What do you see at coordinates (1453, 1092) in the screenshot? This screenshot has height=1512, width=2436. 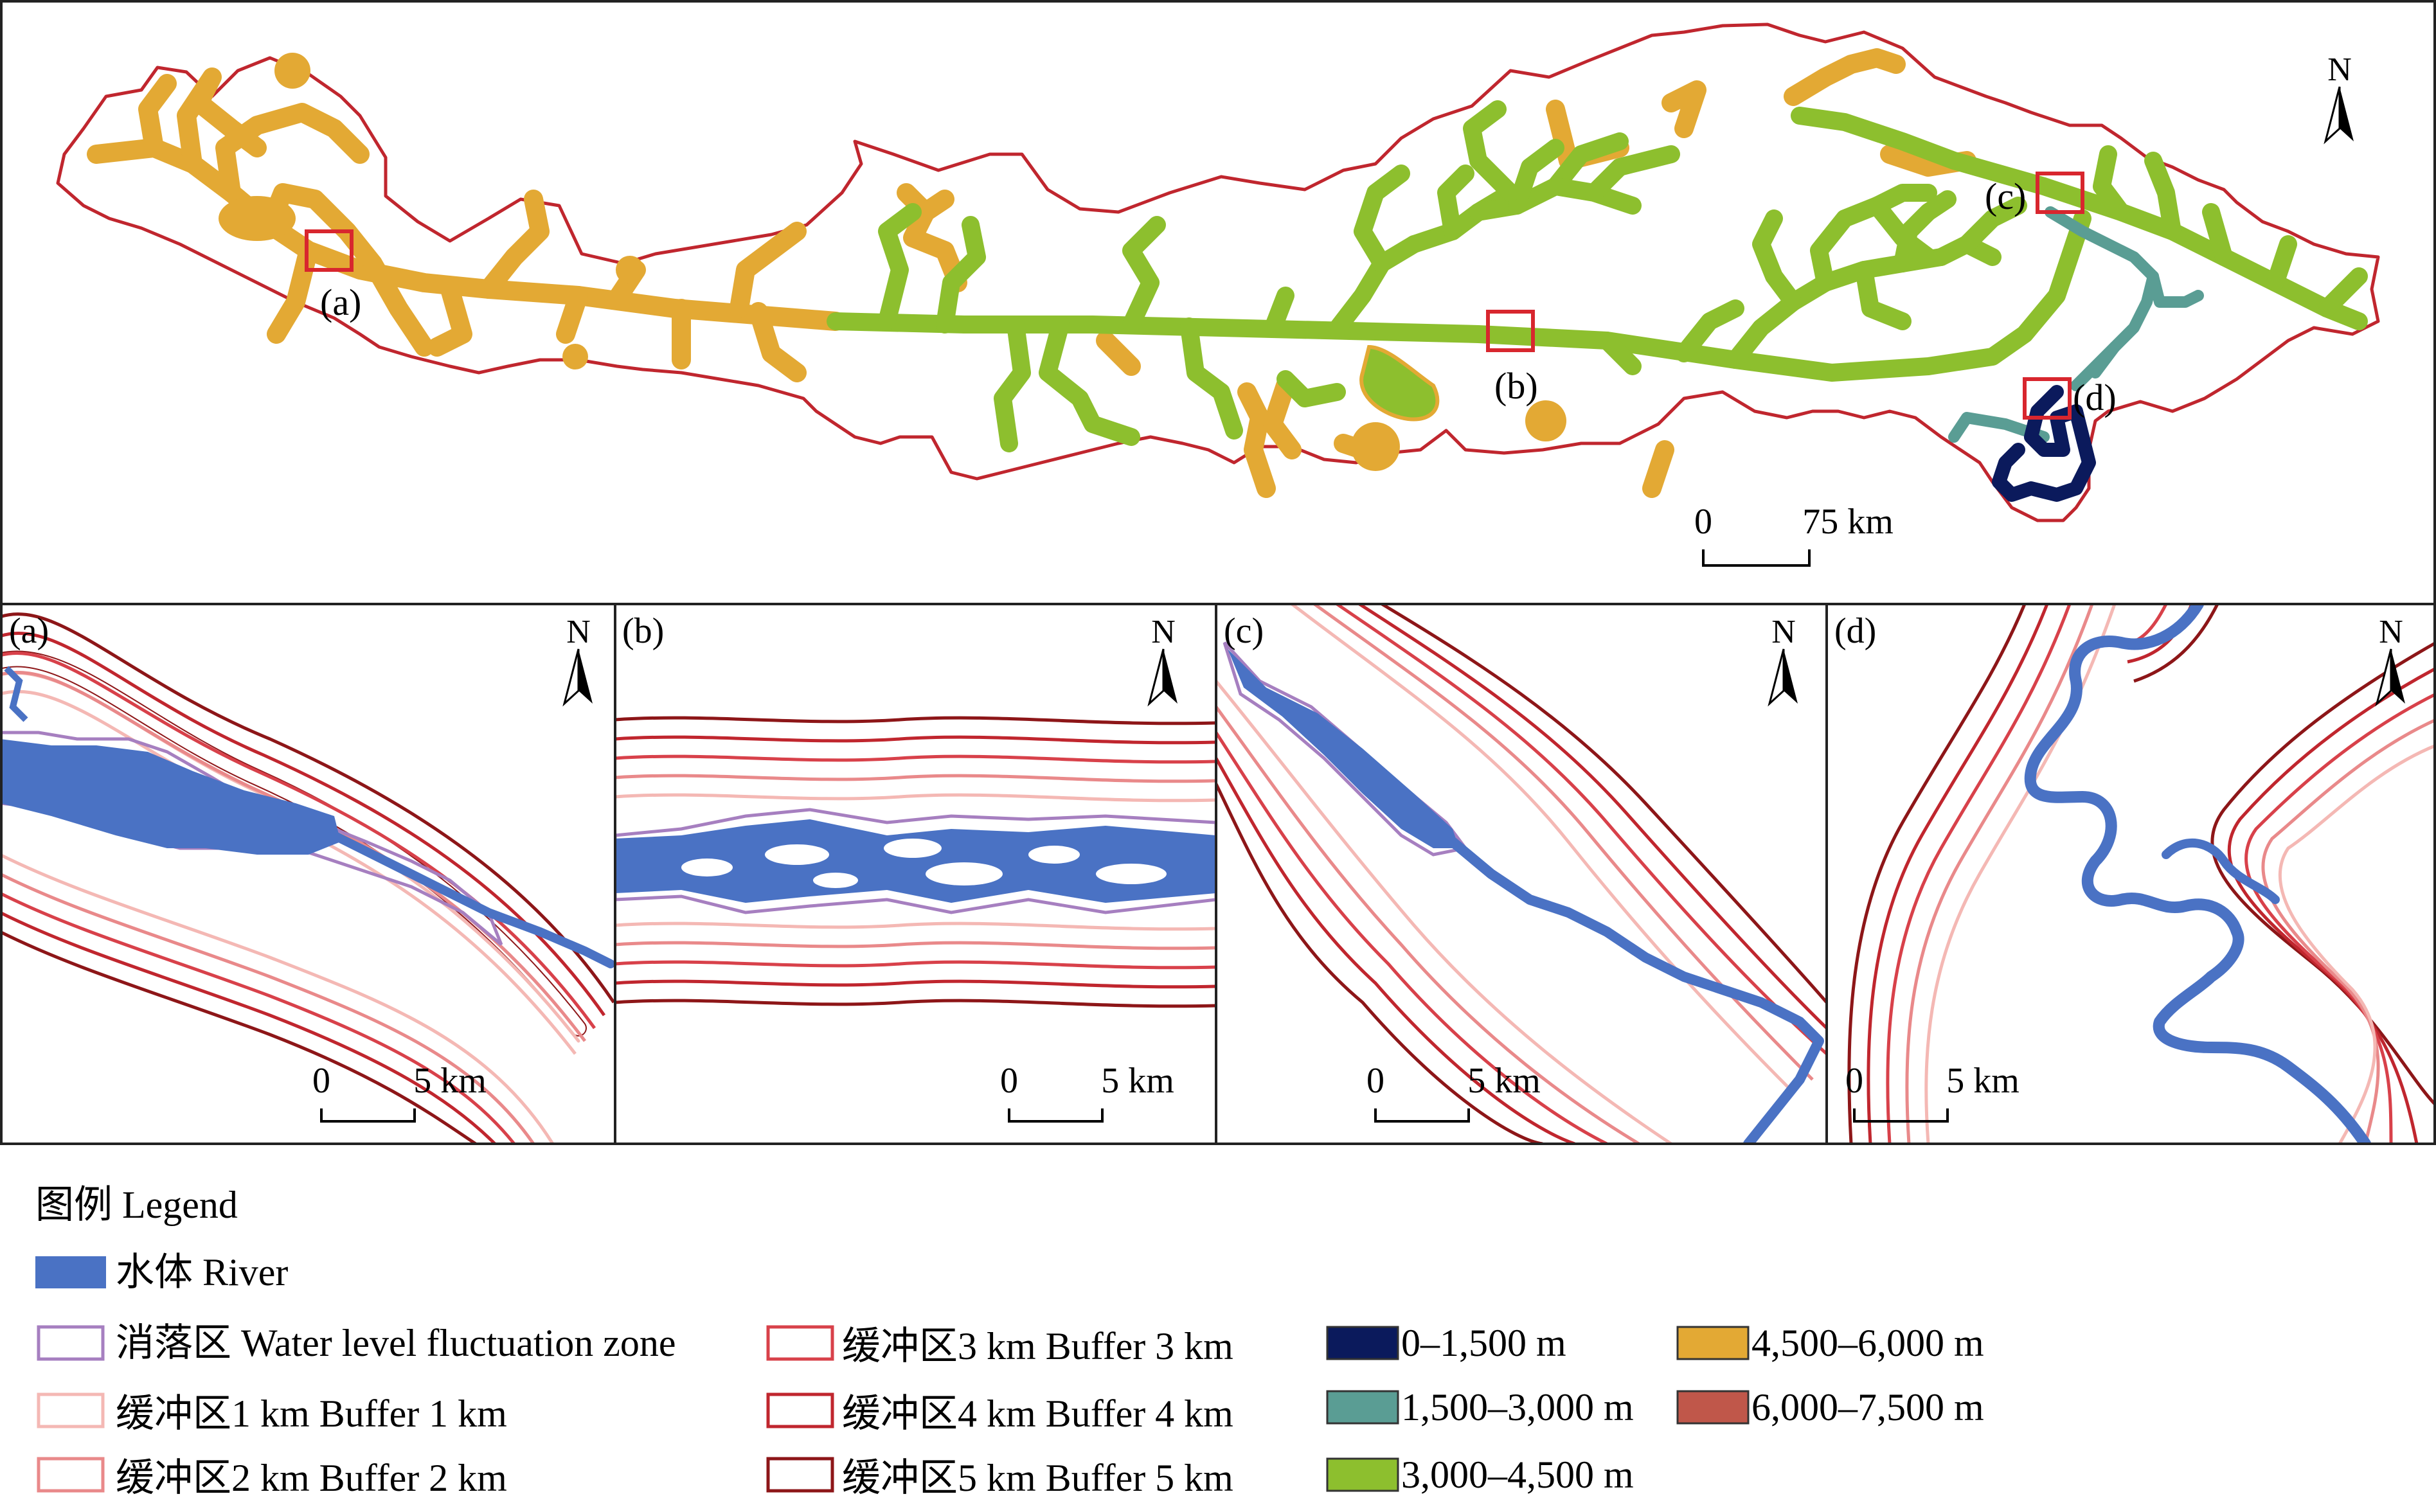 I see `scale-bar-c: 0 5 km` at bounding box center [1453, 1092].